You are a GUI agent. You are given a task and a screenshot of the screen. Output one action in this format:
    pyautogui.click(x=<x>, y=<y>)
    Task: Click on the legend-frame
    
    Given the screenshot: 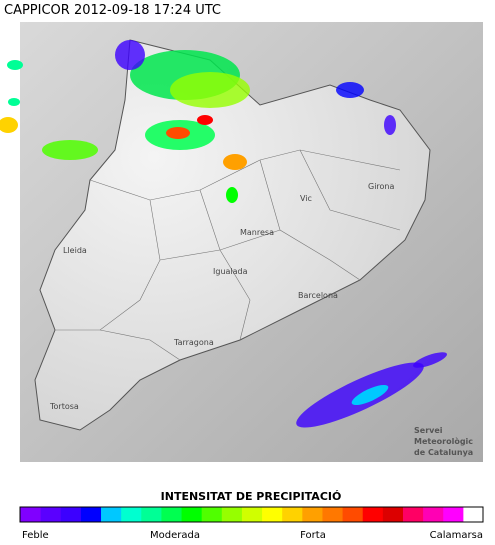 What is the action you would take?
    pyautogui.click(x=251, y=514)
    